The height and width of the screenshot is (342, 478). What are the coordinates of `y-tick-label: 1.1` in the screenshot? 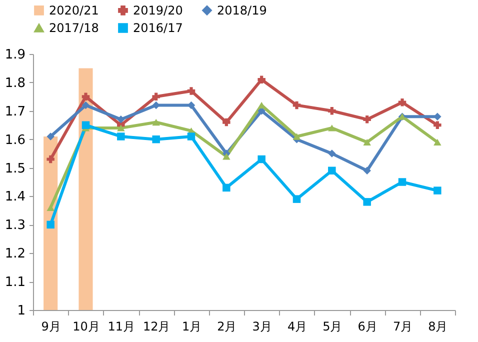 It's located at (15, 282).